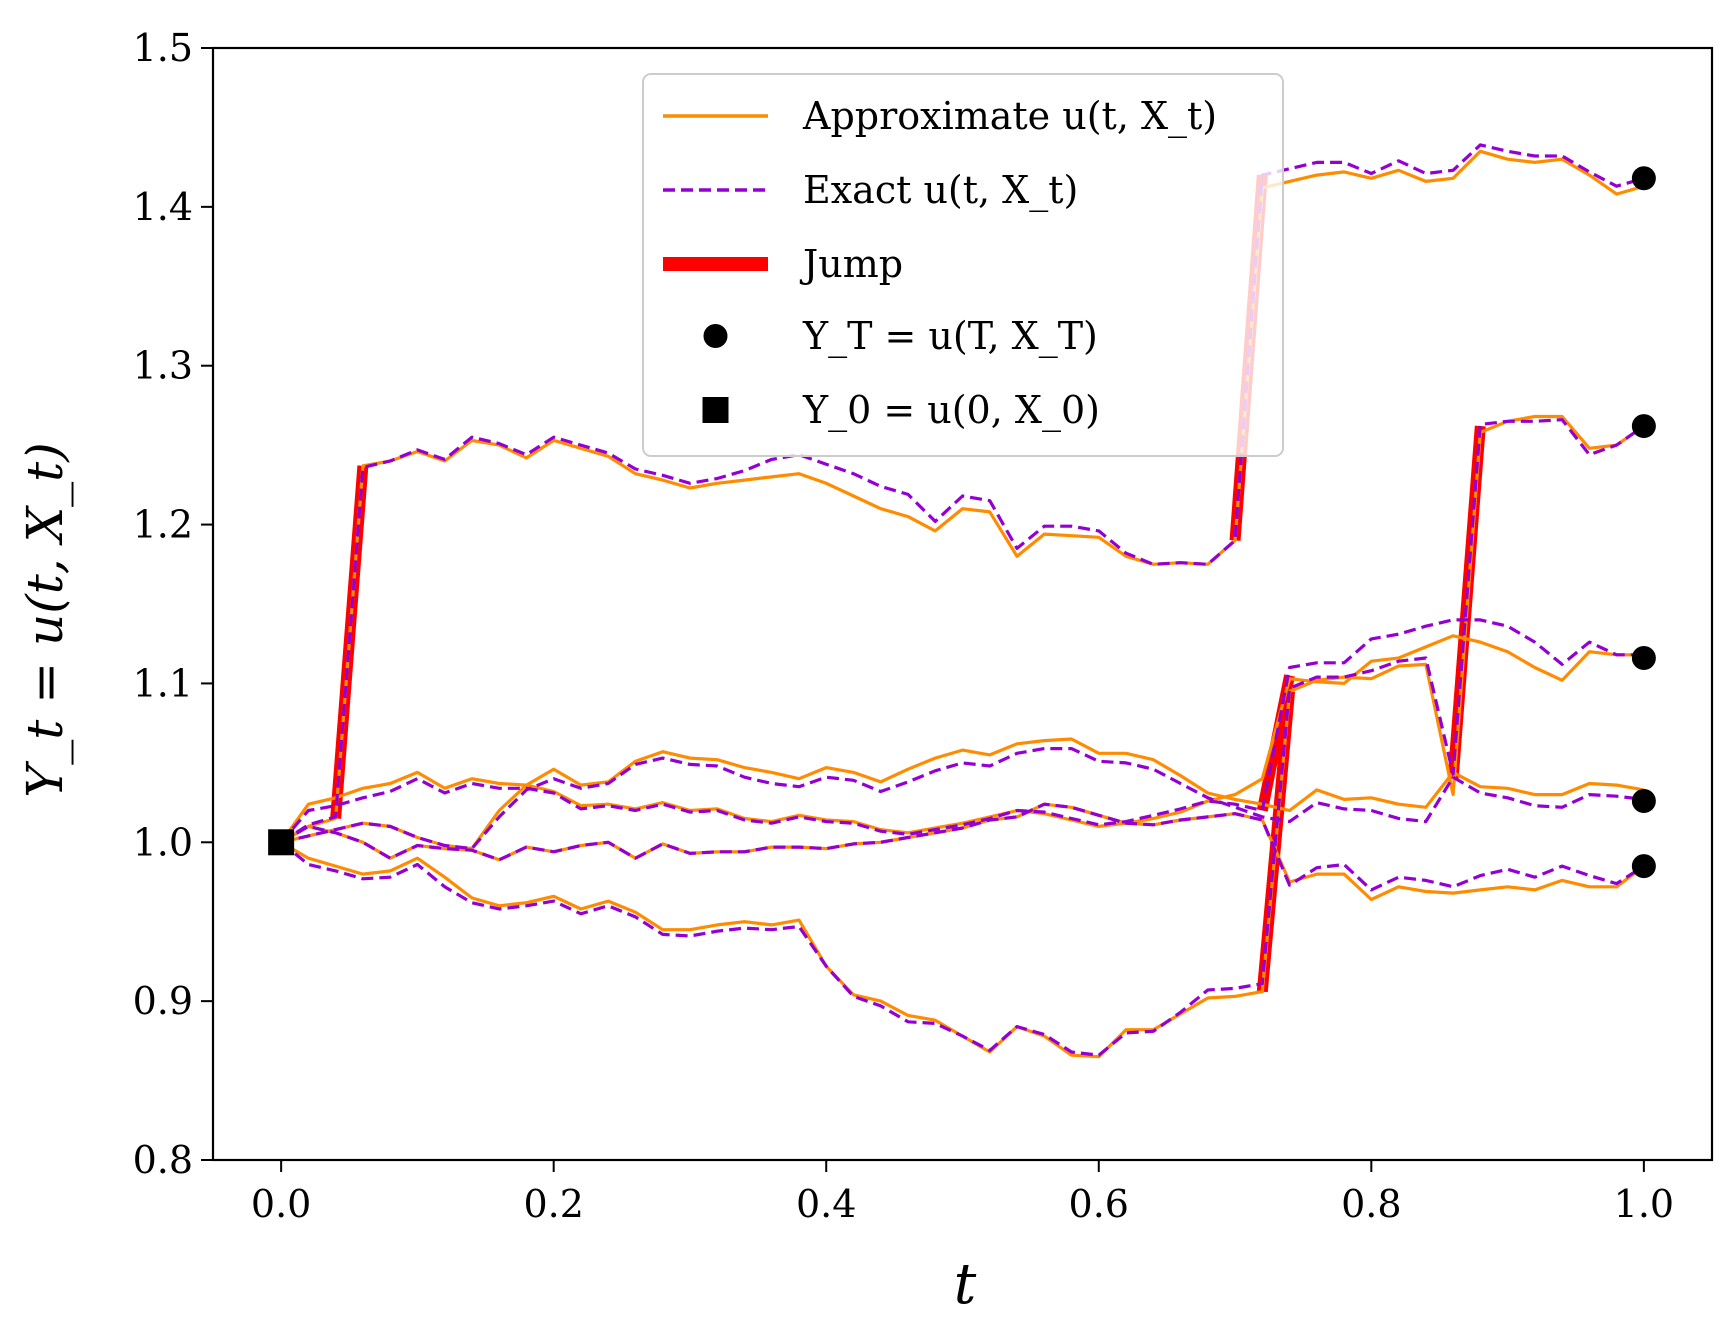 This screenshot has width=1730, height=1342. What do you see at coordinates (715, 410) in the screenshot?
I see `legend-handle-initial` at bounding box center [715, 410].